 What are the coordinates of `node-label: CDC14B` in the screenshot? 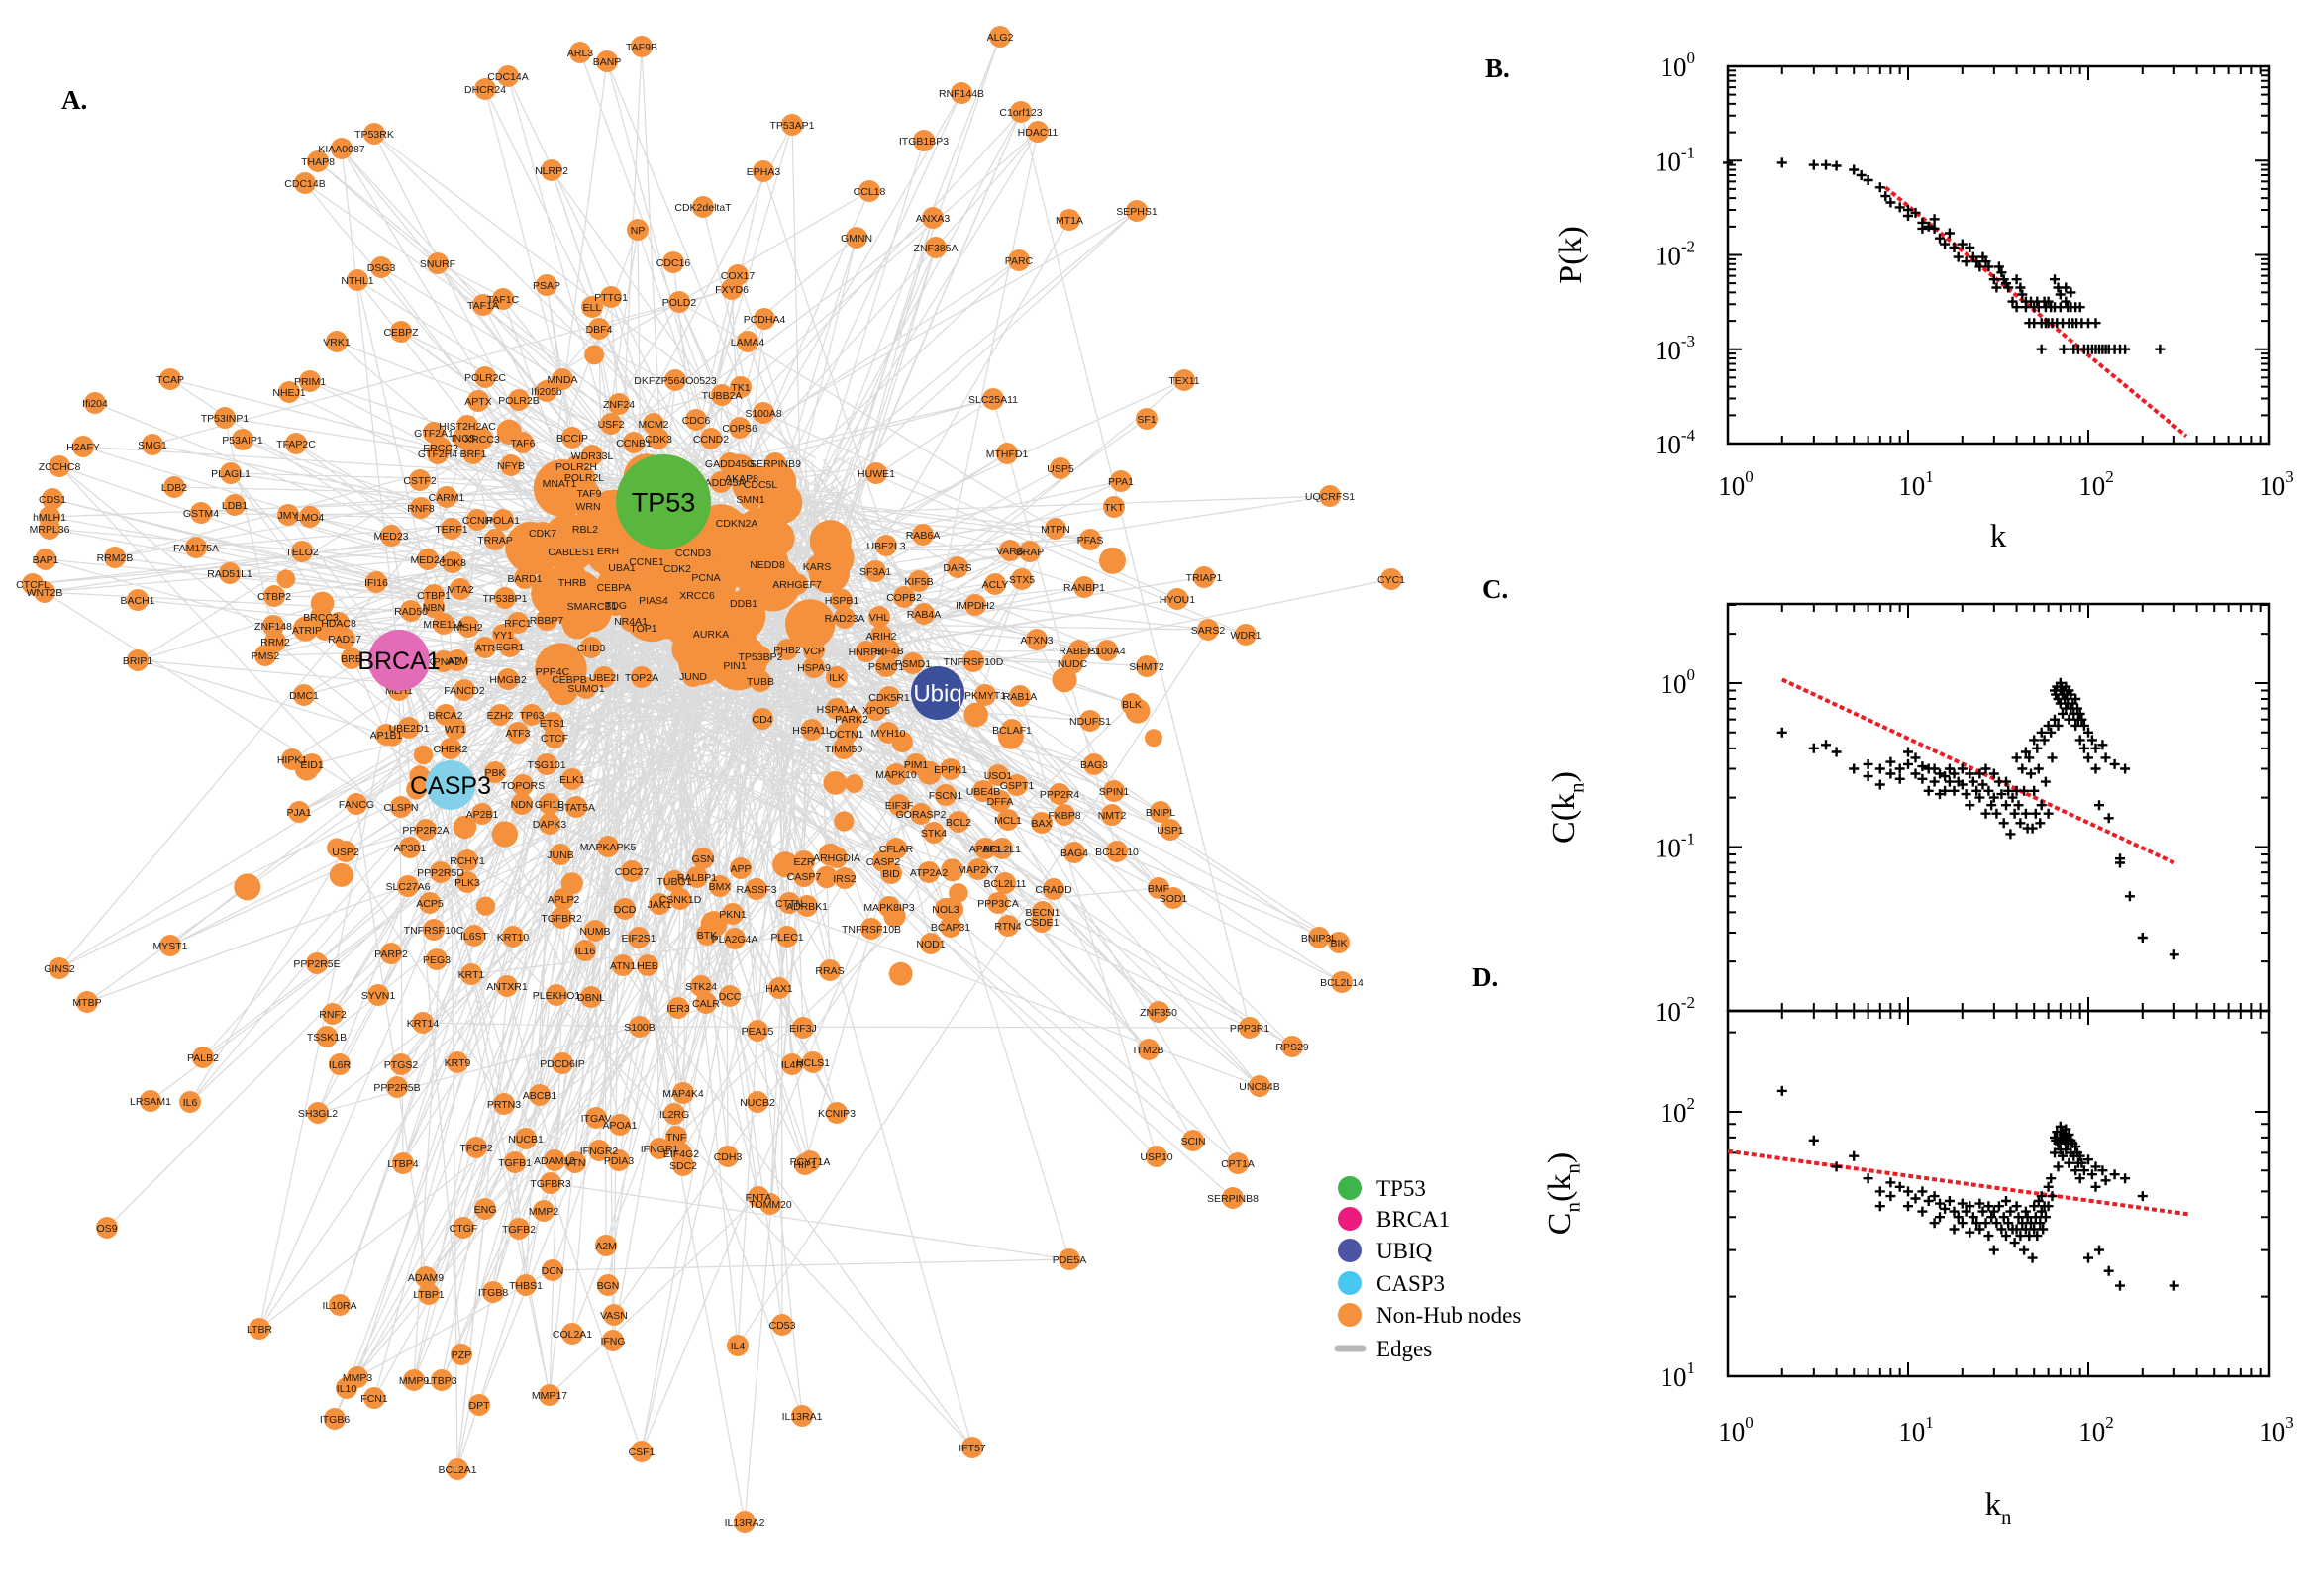 It's located at (305, 184).